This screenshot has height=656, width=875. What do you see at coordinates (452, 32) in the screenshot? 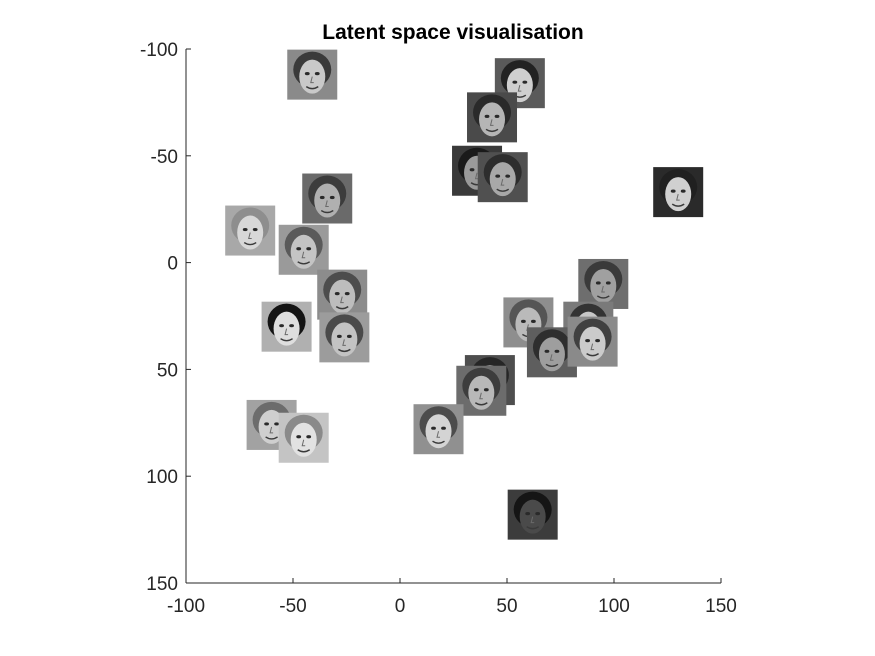
I see `chart-title: Latent space visualisation` at bounding box center [452, 32].